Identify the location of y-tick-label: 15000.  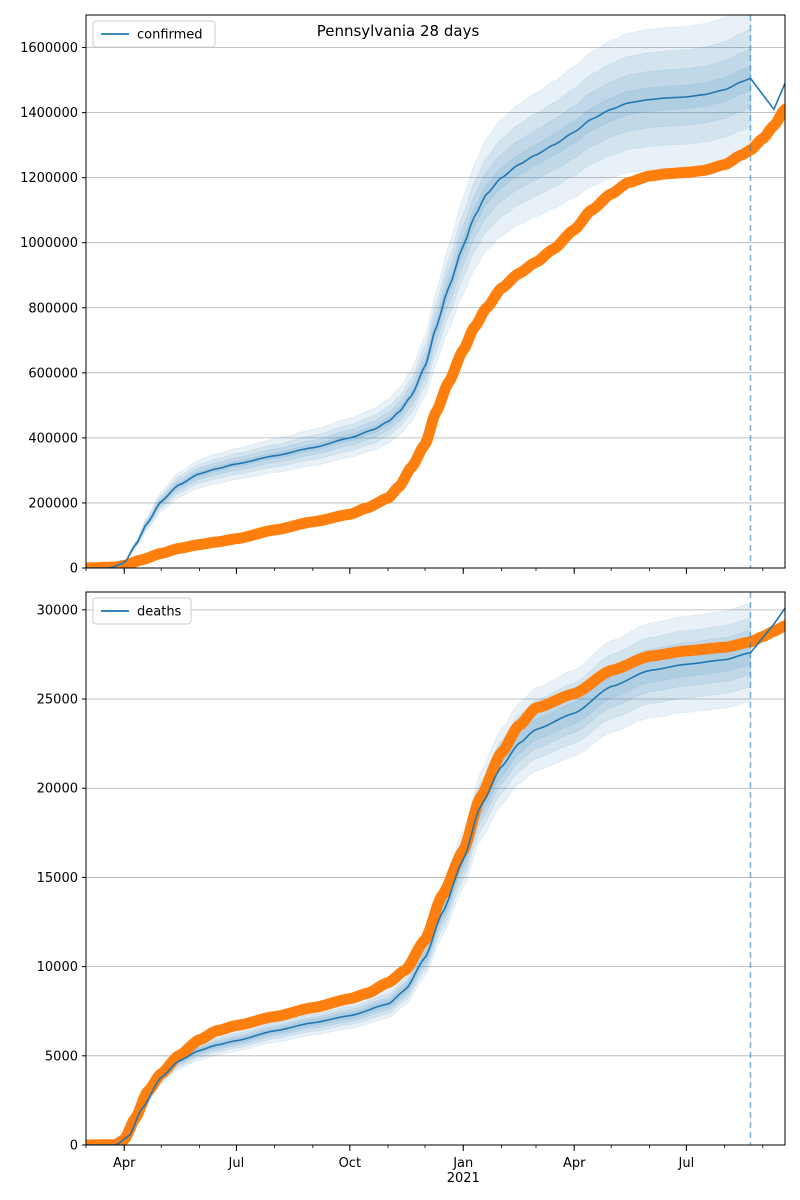
(57, 878).